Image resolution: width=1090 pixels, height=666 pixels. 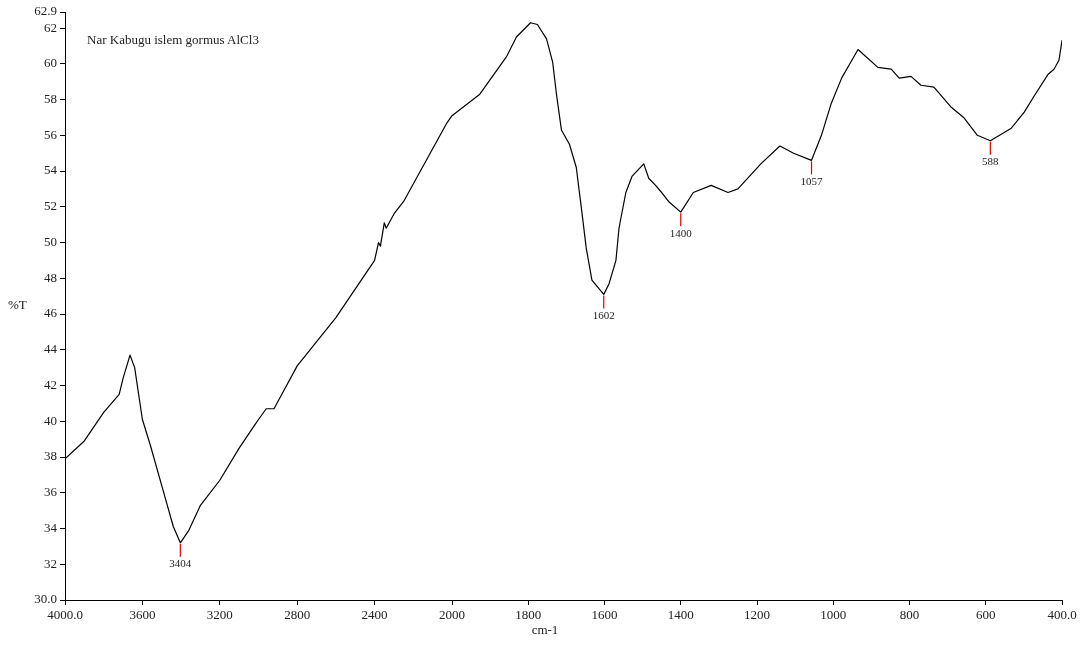 What do you see at coordinates (986, 615) in the screenshot?
I see `x-tick-label: 600` at bounding box center [986, 615].